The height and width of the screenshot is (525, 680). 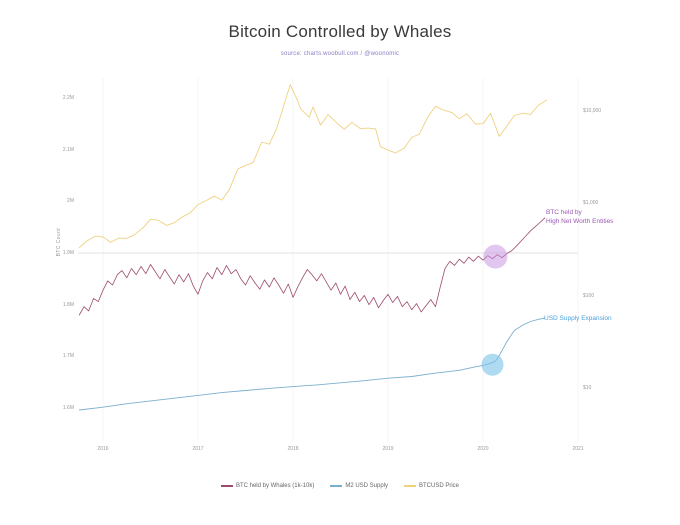 I want to click on x-axis-tick-label: 2018, so click(x=293, y=449).